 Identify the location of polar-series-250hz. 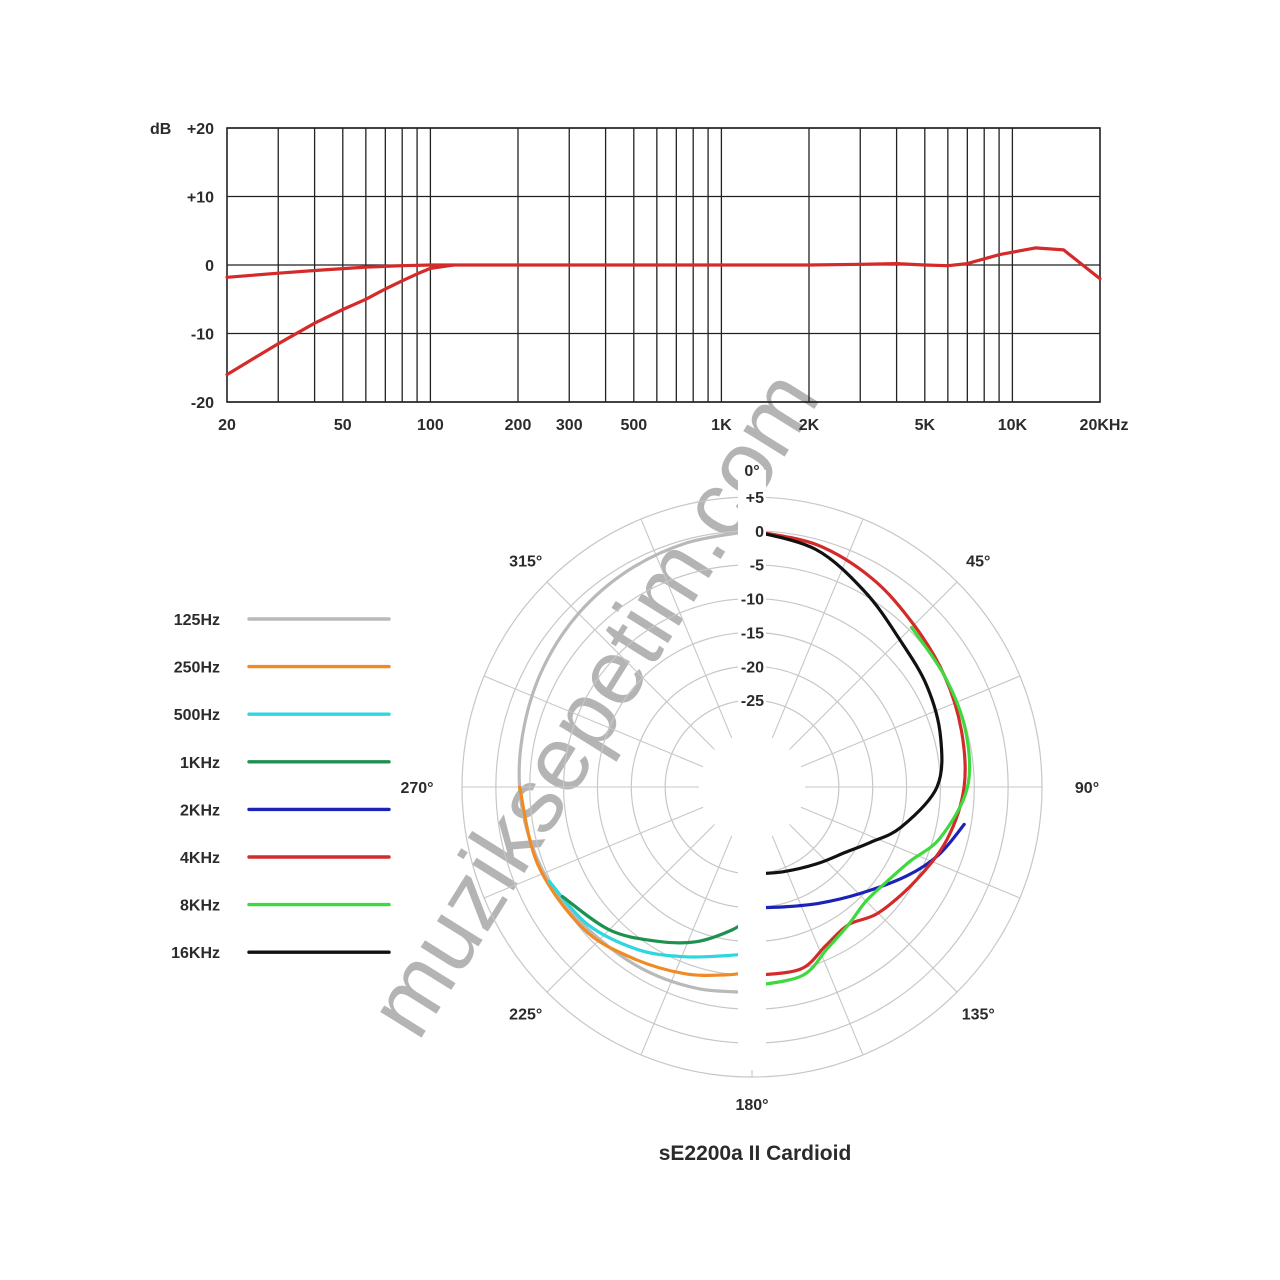
(634, 881).